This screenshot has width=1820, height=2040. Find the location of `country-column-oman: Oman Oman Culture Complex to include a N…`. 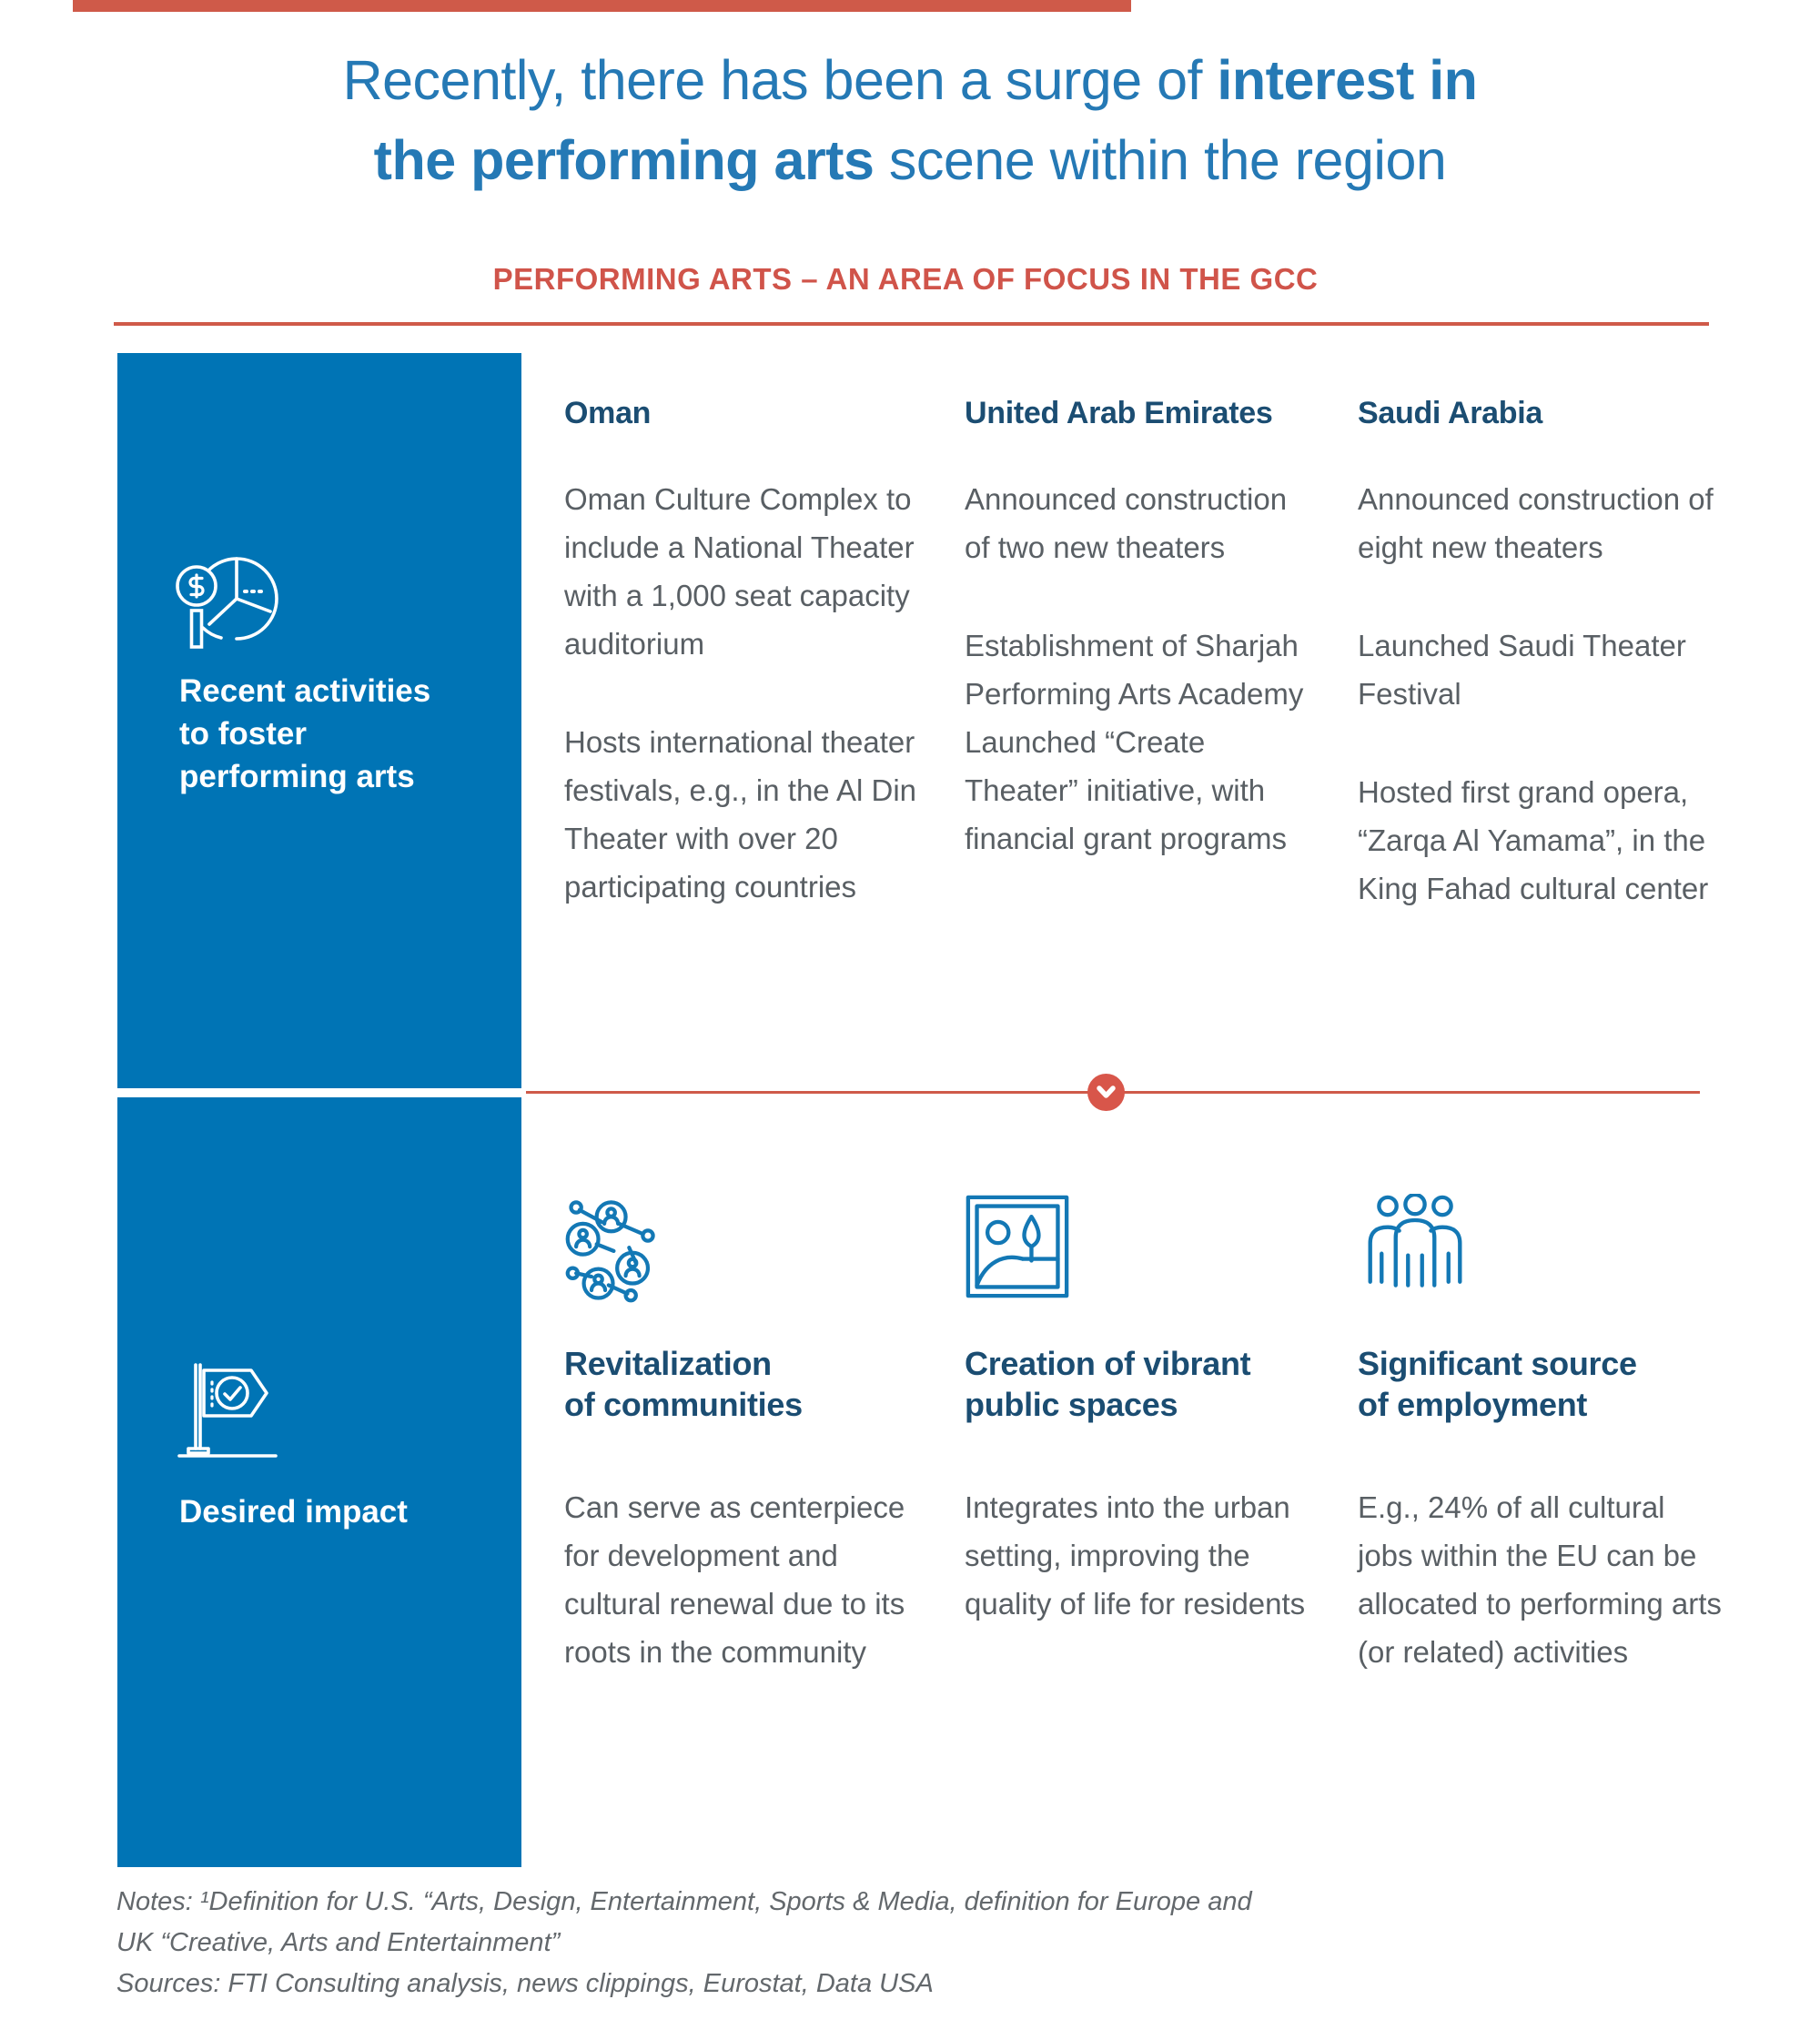

country-column-oman: Oman Oman Culture Complex to include a N… is located at coordinates (743, 676).